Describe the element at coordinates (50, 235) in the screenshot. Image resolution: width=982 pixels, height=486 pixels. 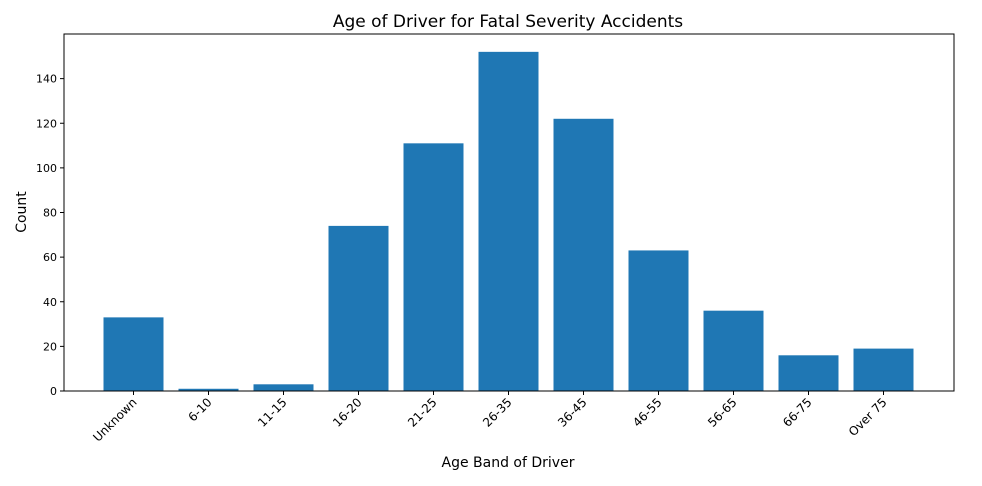
I see `y-axis: 0 20 40 60 80 100 120 140` at that location.